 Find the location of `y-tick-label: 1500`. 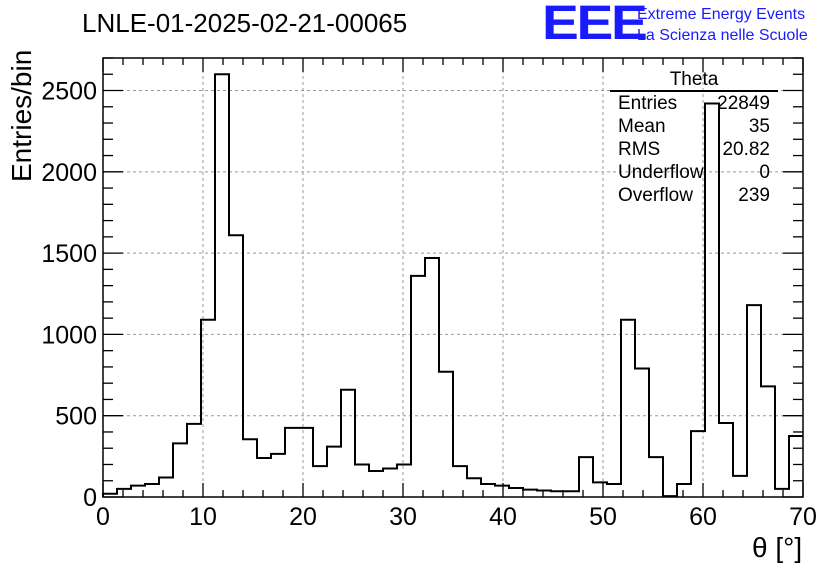

y-tick-label: 1500 is located at coordinates (69, 254).